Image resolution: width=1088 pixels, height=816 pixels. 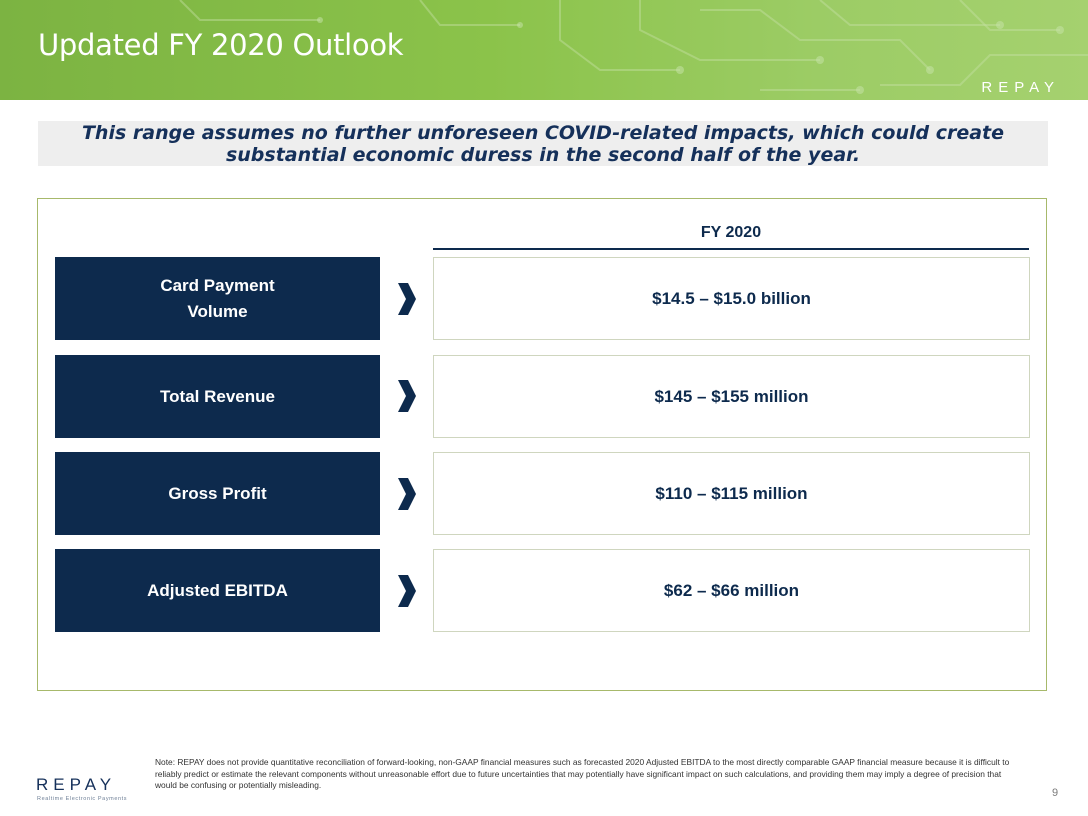 I want to click on brand-logo-header: REPAY, so click(x=1020, y=87).